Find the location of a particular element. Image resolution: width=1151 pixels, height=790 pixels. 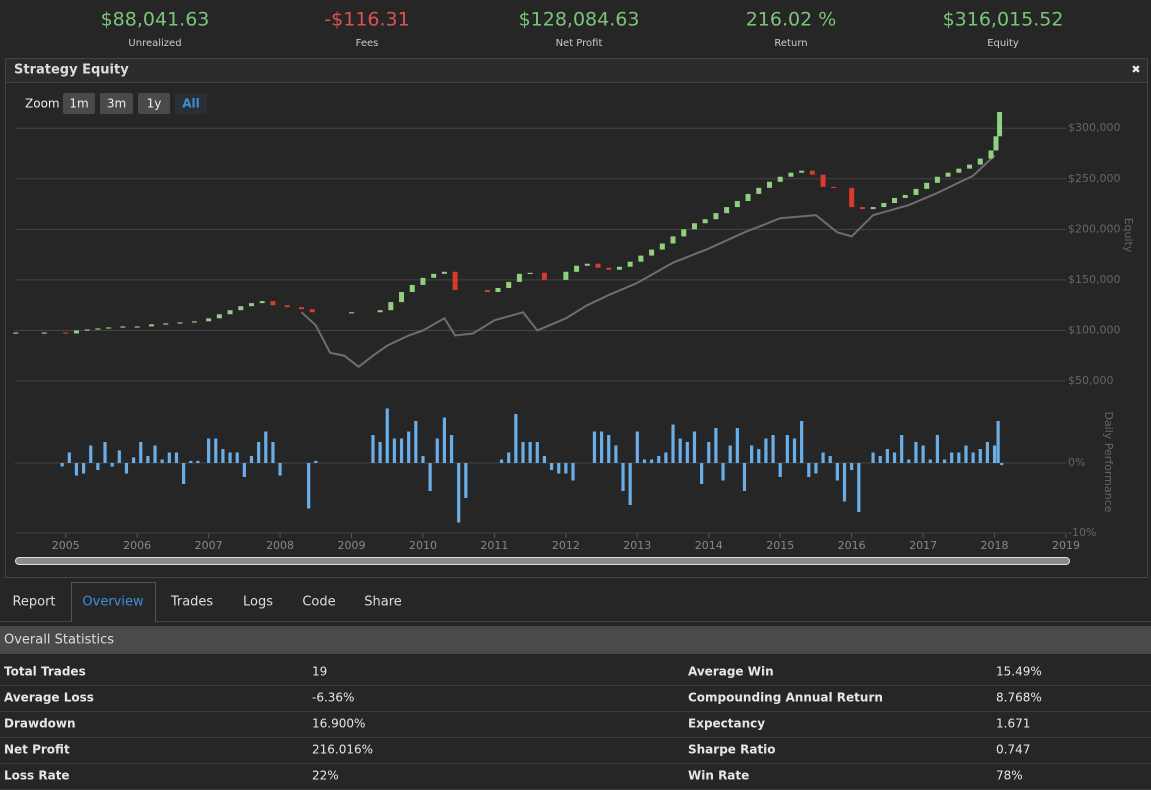

navigator-scrollbar is located at coordinates (542, 561).